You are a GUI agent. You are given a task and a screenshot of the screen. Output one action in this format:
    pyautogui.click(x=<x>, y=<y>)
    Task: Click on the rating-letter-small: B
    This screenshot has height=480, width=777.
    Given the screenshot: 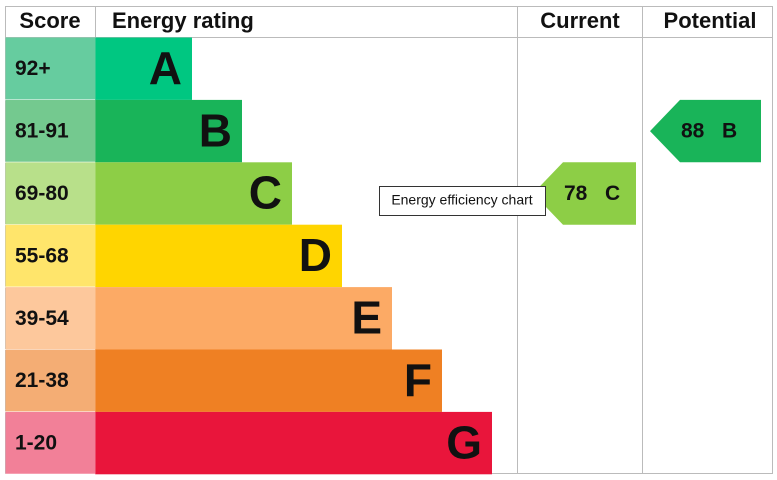 What is the action you would take?
    pyautogui.click(x=729, y=131)
    